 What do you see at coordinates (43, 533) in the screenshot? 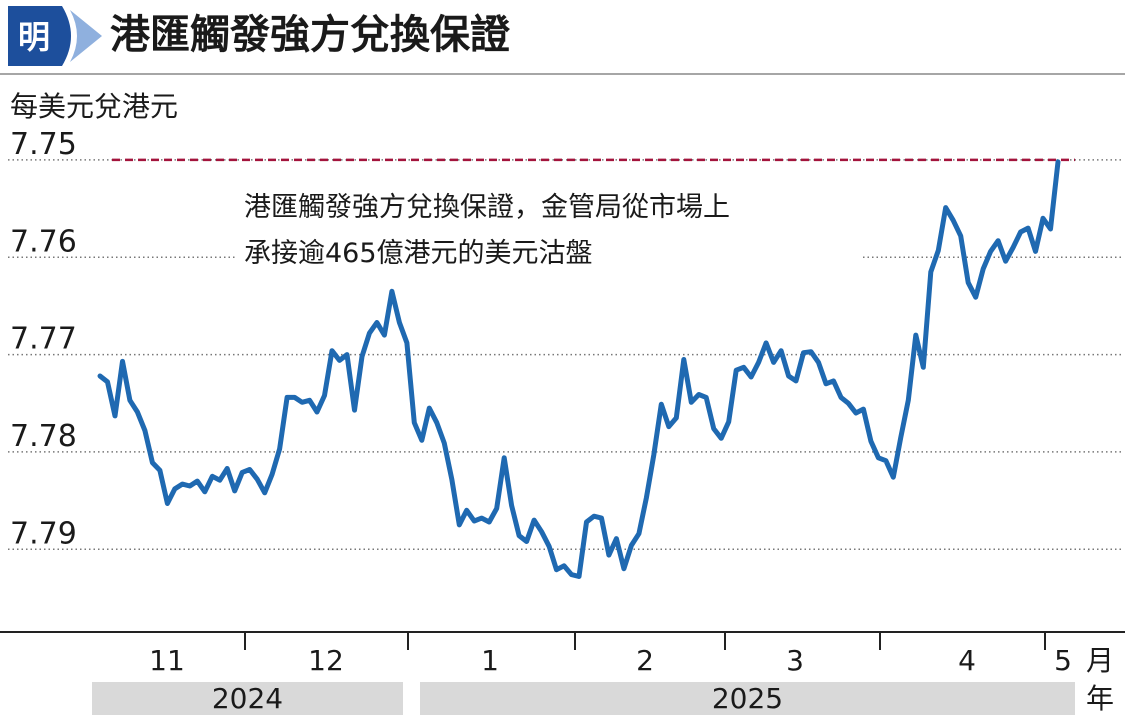
I see `y-tick-label: 7.79` at bounding box center [43, 533].